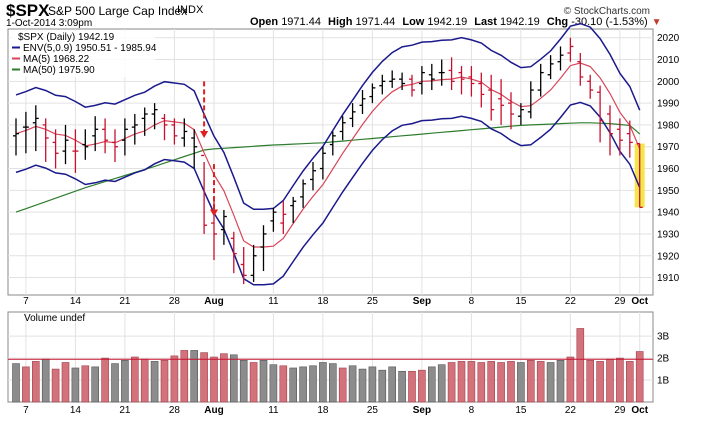  What do you see at coordinates (519, 22) in the screenshot?
I see `last-value: 1942.19` at bounding box center [519, 22].